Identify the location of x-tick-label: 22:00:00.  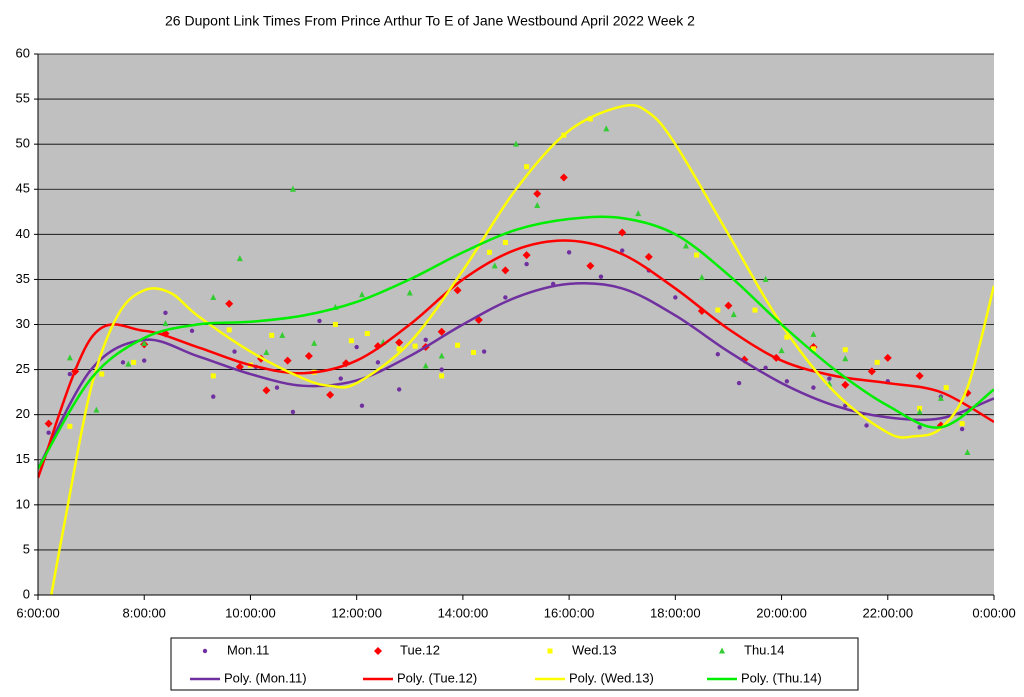
(887, 612).